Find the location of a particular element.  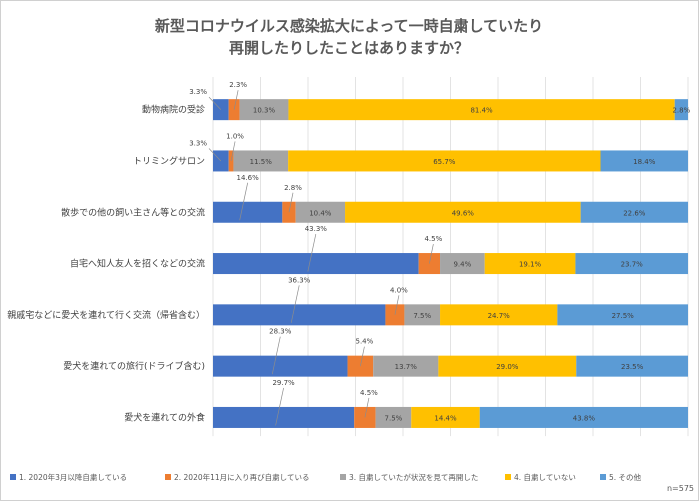

data-label: 81.4% is located at coordinates (481, 111).